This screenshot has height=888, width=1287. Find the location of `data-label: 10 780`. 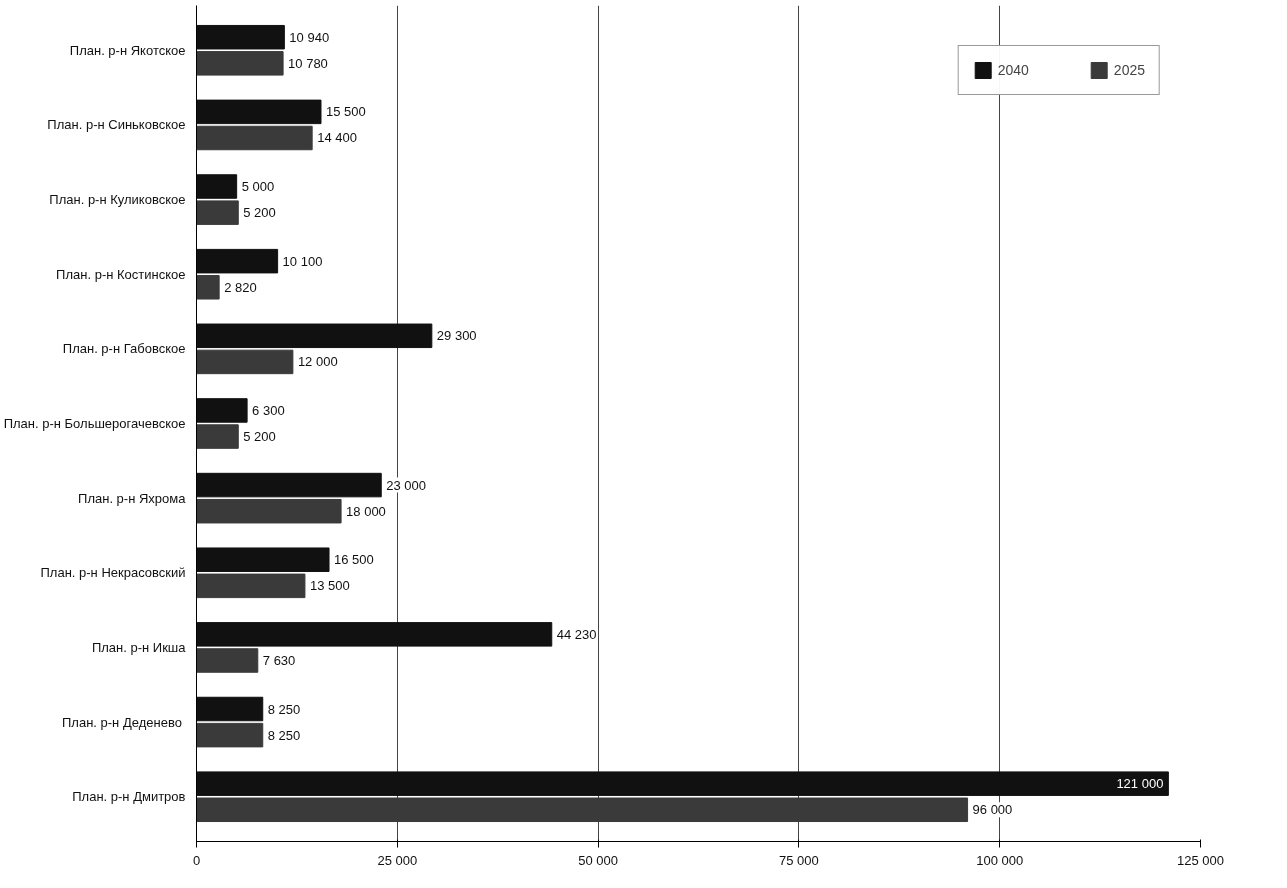

data-label: 10 780 is located at coordinates (308, 63).